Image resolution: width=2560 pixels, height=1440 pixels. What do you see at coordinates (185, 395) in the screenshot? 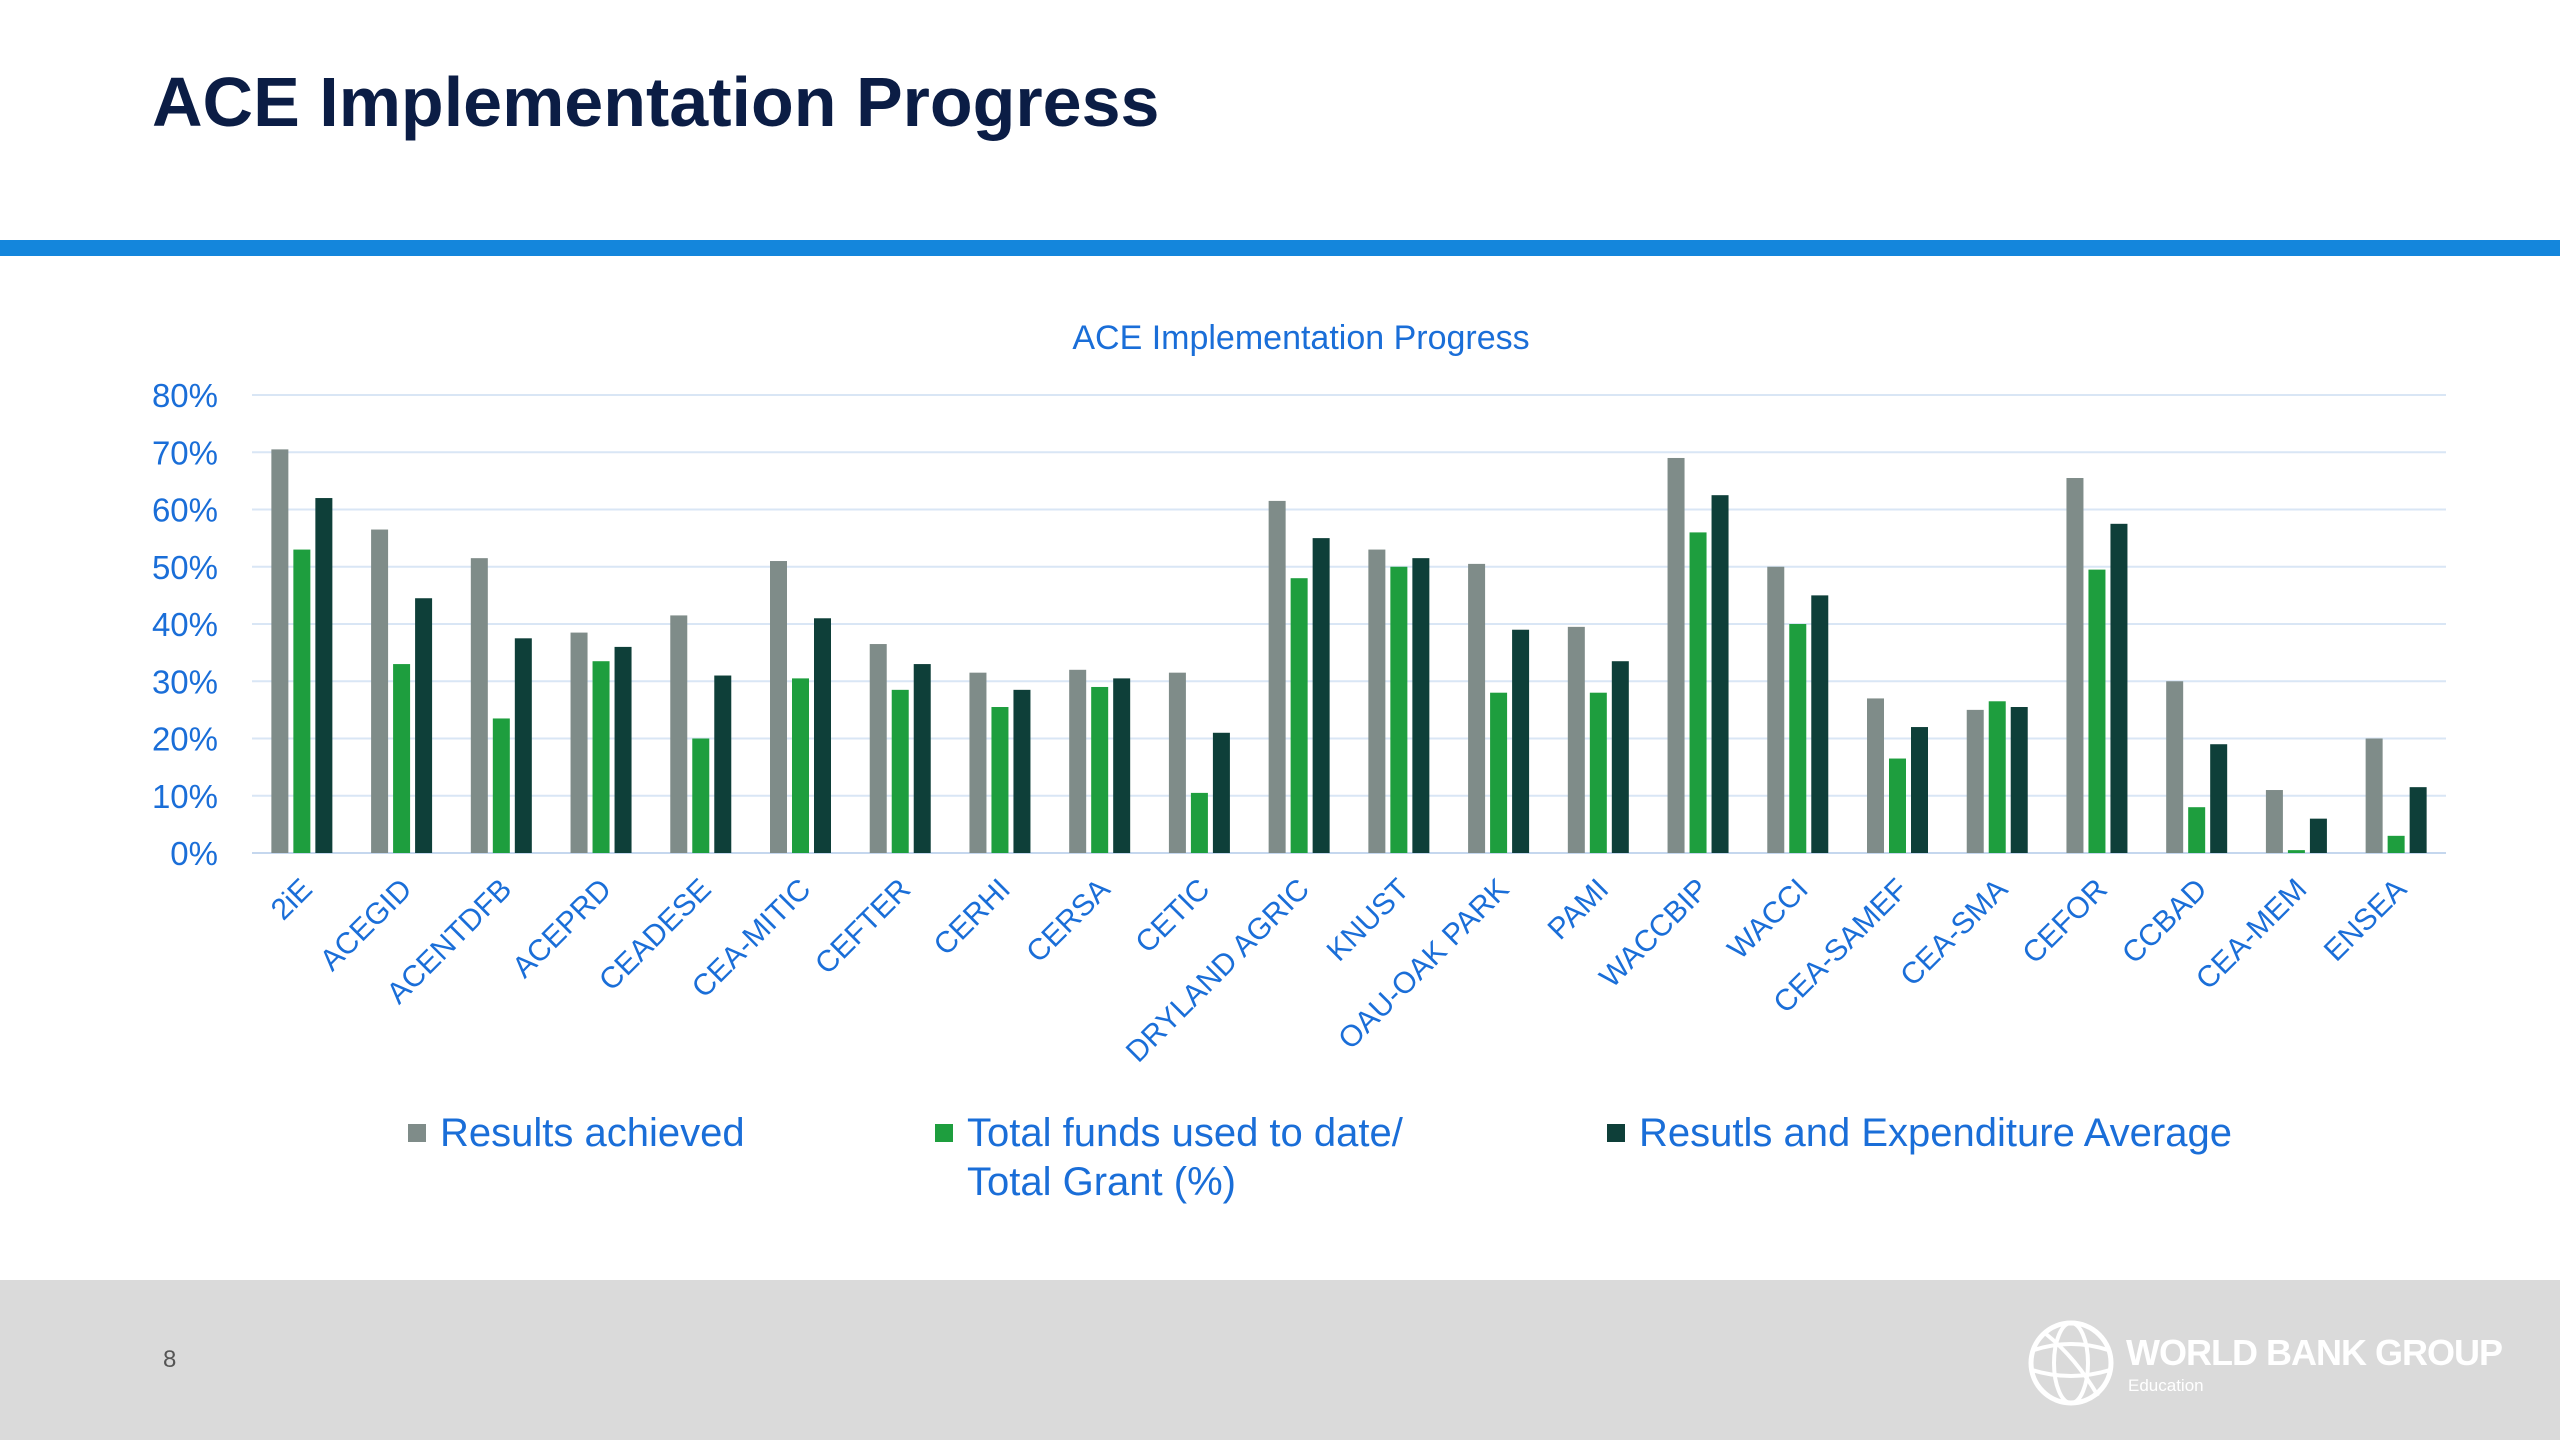
I see `y-tick-label: 80%` at bounding box center [185, 395].